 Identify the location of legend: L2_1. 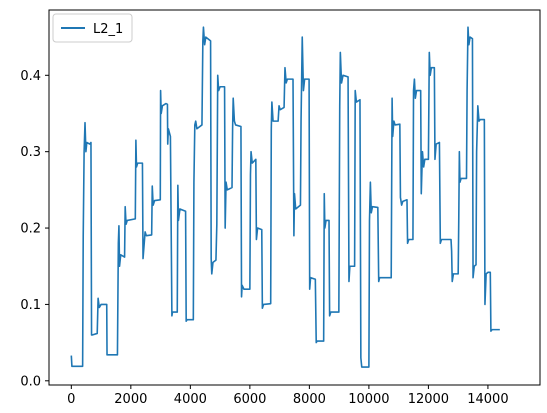
(92, 28).